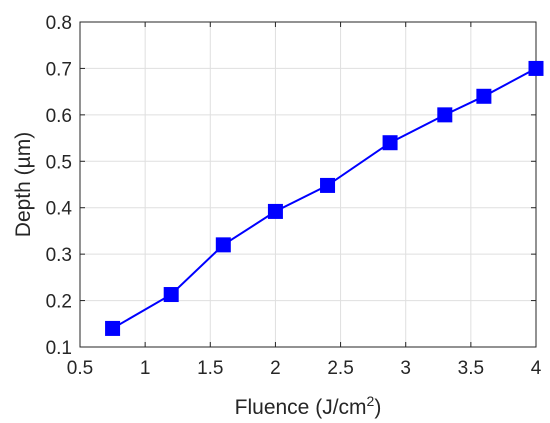 Image resolution: width=550 pixels, height=423 pixels. Describe the element at coordinates (59, 116) in the screenshot. I see `y-tick-label-5: 0.6` at that location.